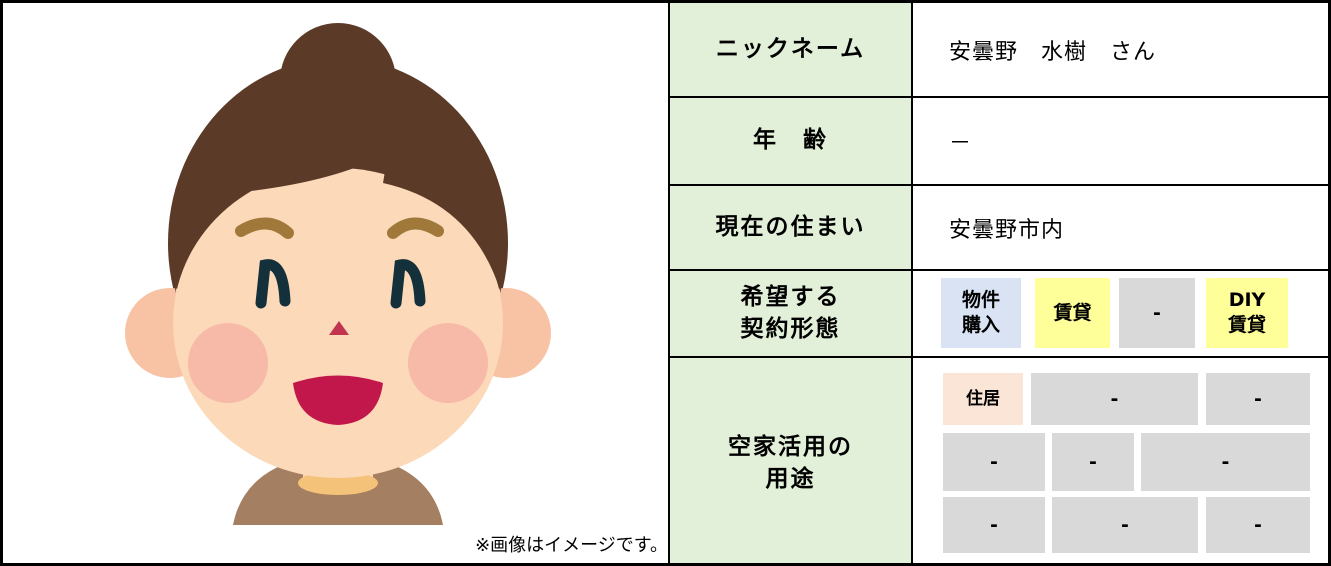  I want to click on row-value: 安曇野 水樹 さん, so click(1120, 50).